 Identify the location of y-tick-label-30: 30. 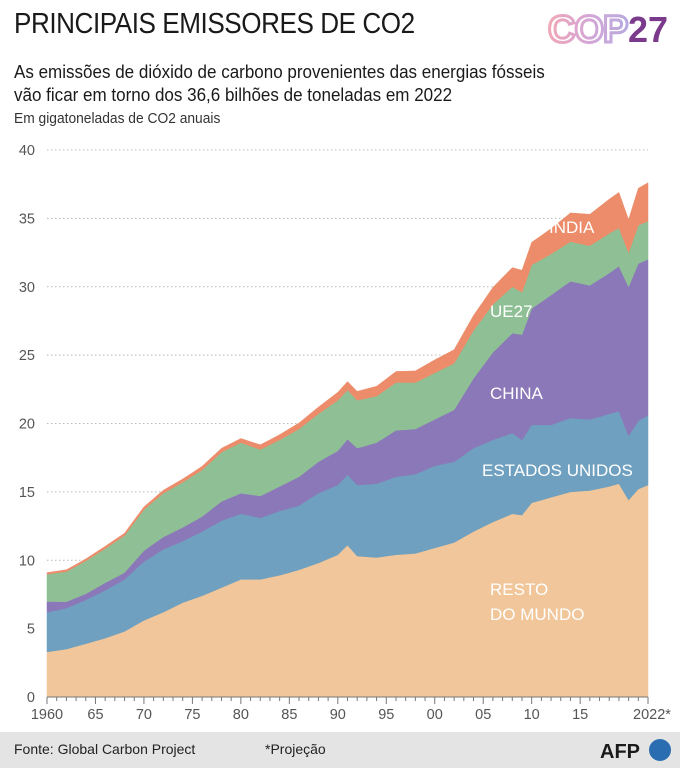
(27, 288).